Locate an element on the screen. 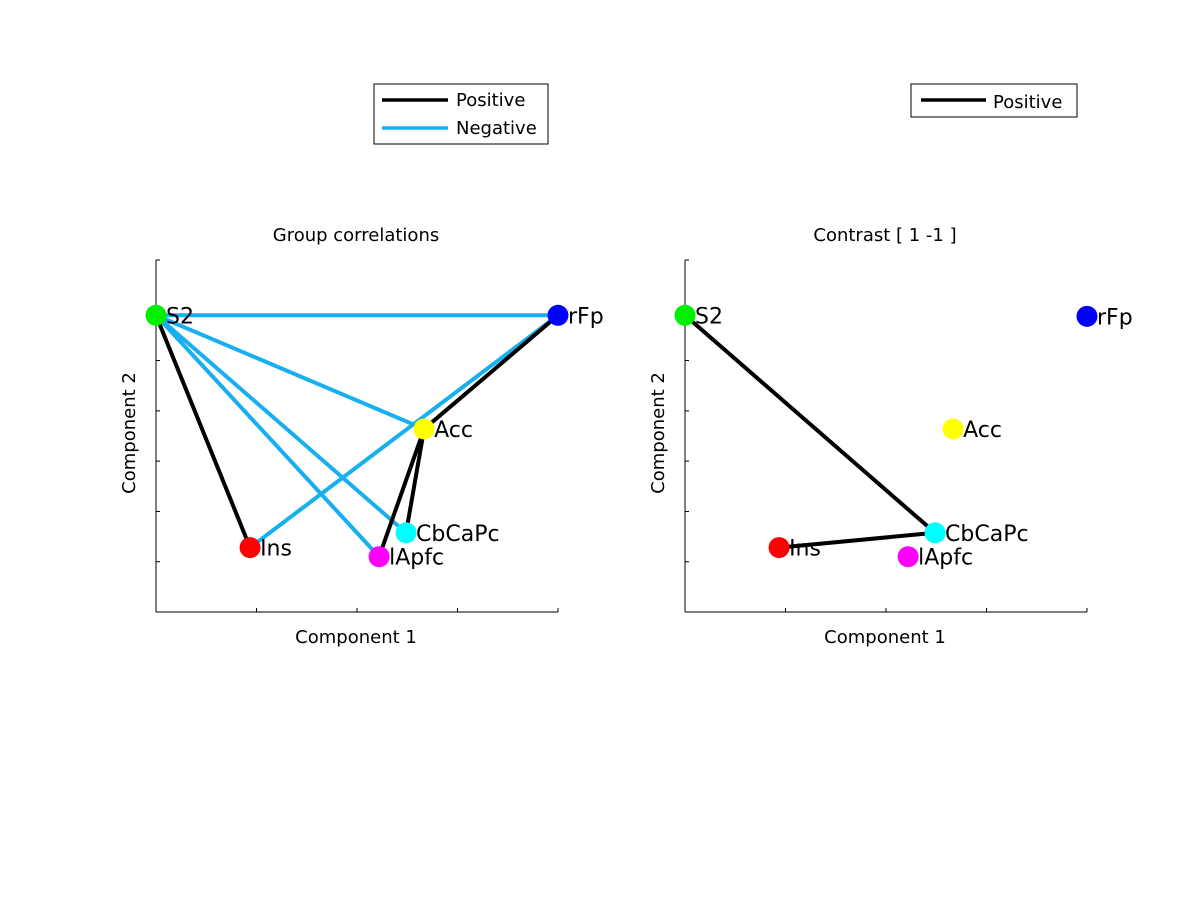  edge-s2-cbcapc-negative is located at coordinates (281, 424).